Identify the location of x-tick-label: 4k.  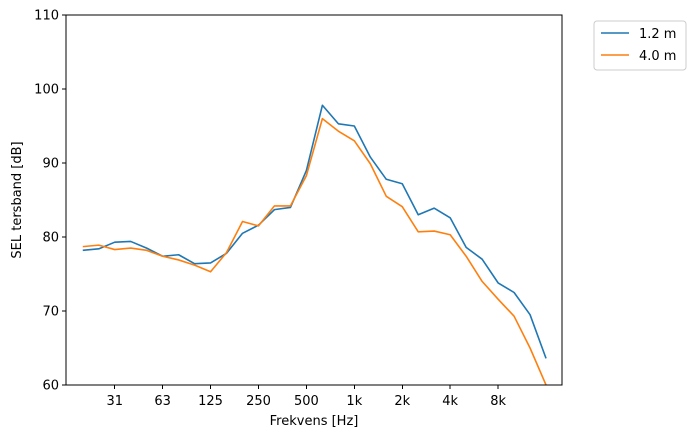
(450, 401).